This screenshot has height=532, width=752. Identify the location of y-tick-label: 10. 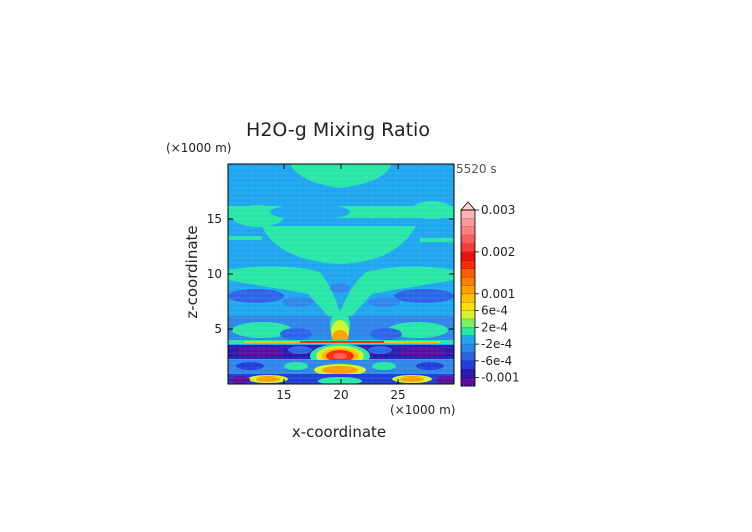
(214, 274).